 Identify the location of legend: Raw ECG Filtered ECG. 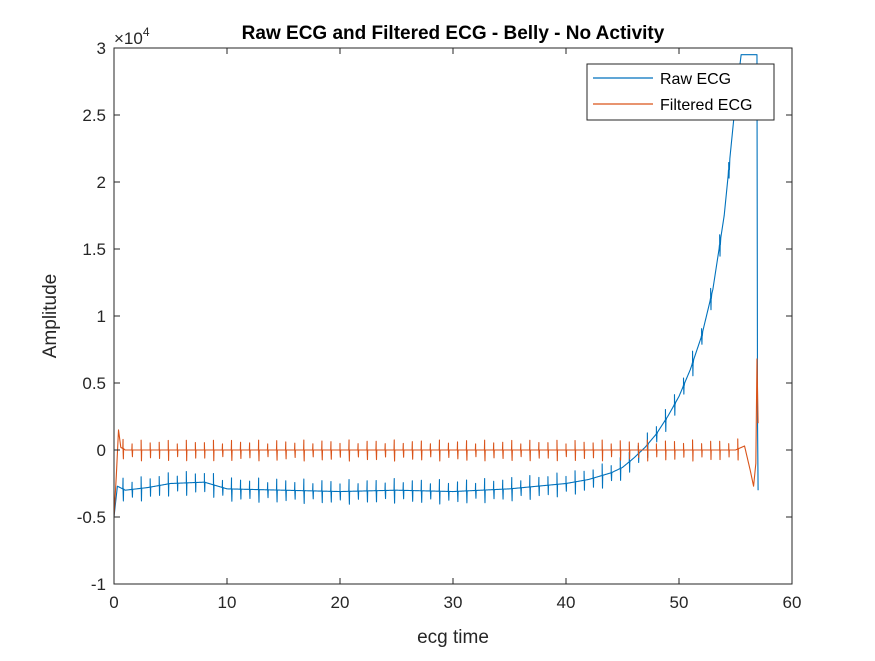
(680, 92).